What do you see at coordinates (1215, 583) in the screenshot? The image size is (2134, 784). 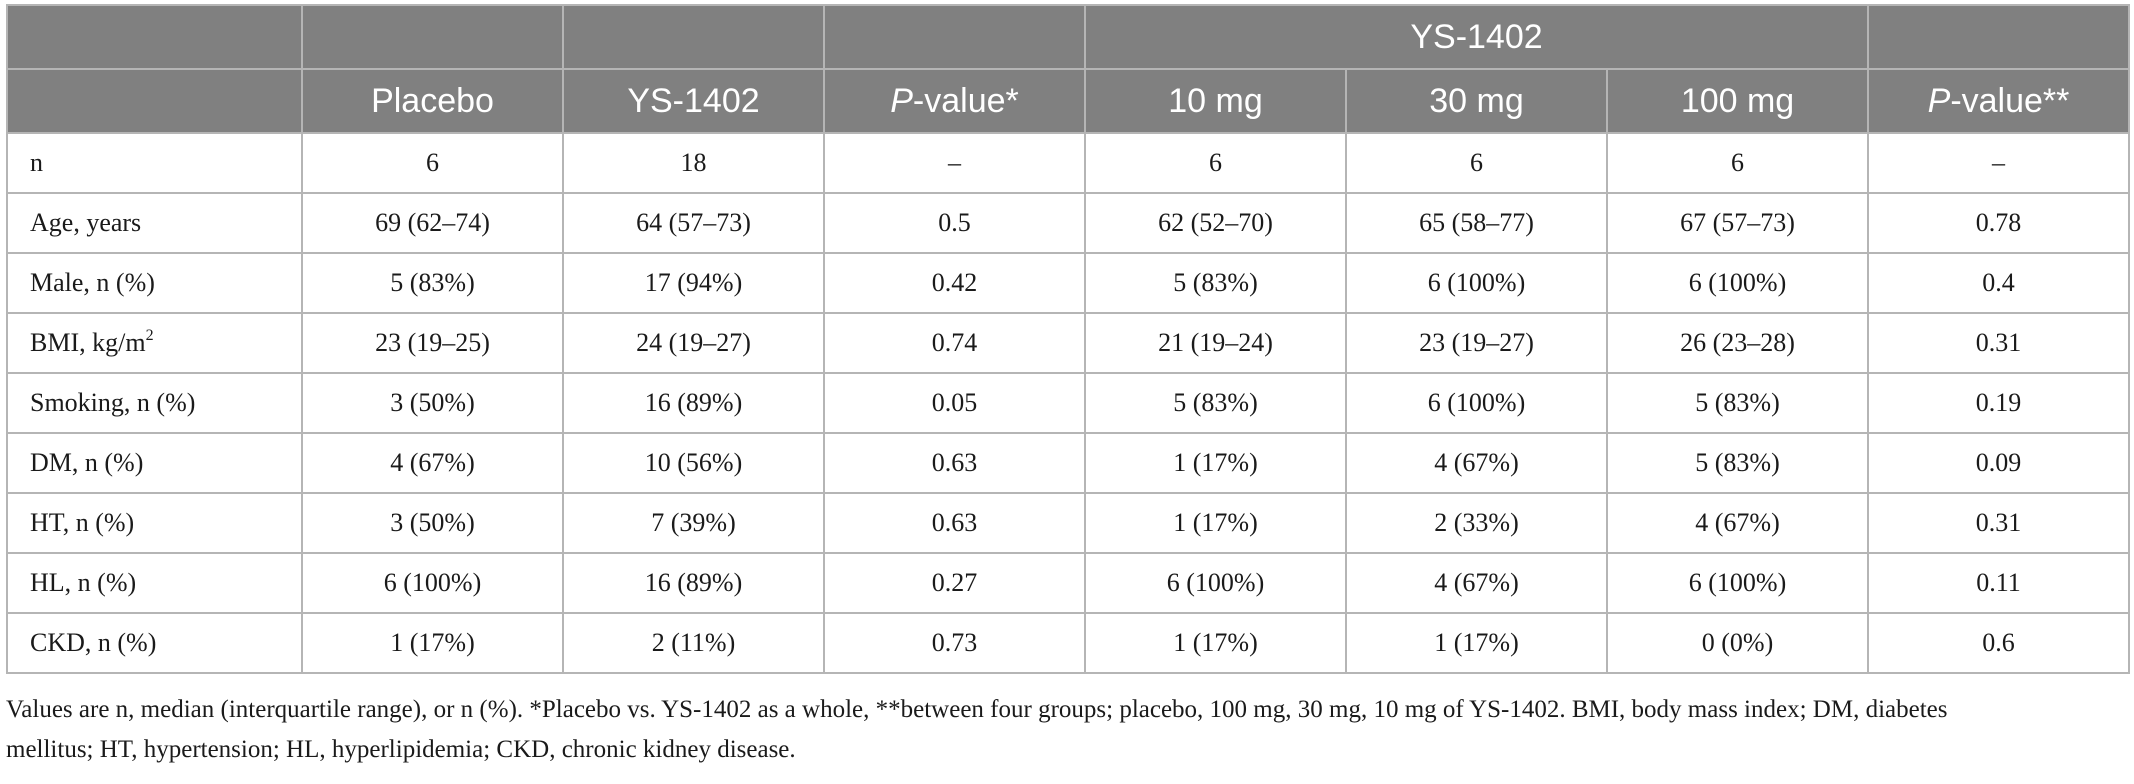 I see `cell-10mg: 6 (100%)` at bounding box center [1215, 583].